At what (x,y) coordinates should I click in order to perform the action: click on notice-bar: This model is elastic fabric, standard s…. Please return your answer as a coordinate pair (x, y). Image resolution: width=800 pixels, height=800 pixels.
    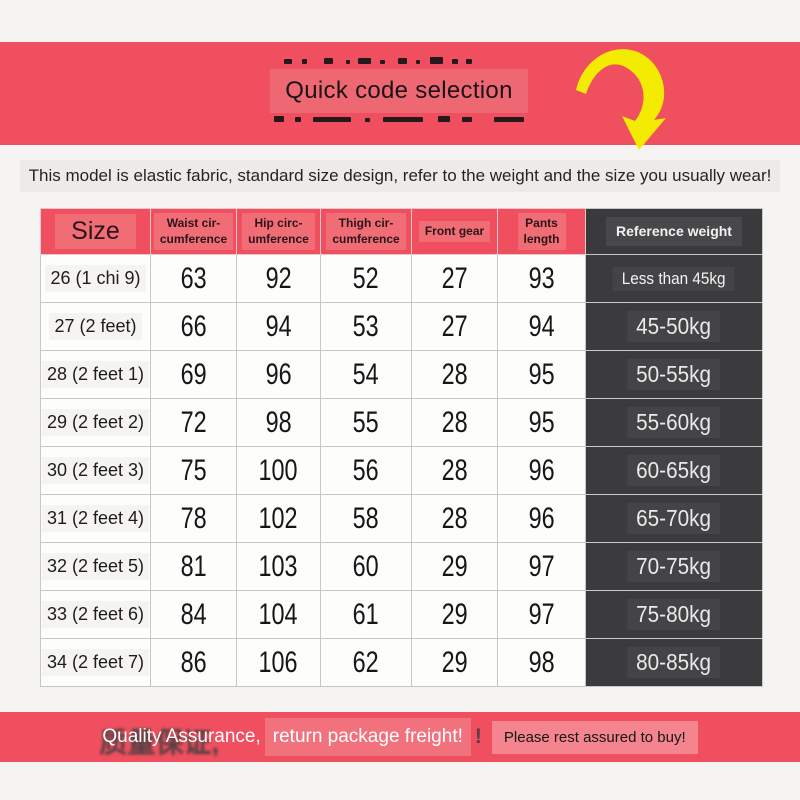
    Looking at the image, I should click on (400, 176).